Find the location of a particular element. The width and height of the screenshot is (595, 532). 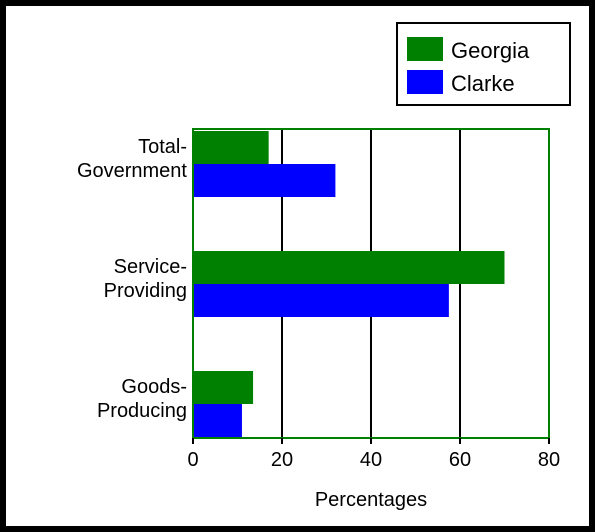

category-label-line: Total- is located at coordinates (162, 147).